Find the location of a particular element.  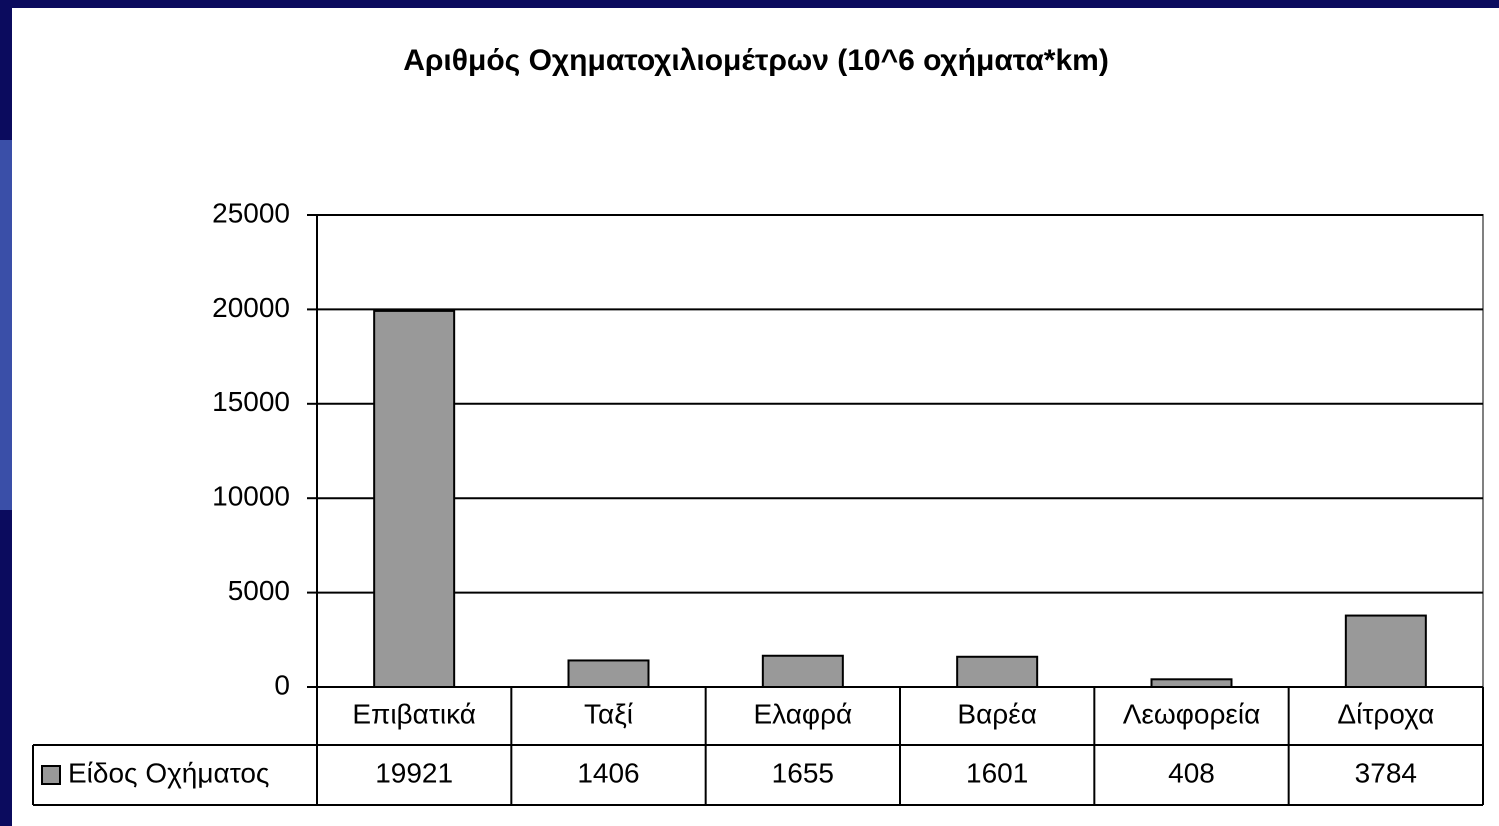

y-tick-label: 5000 is located at coordinates (259, 590).